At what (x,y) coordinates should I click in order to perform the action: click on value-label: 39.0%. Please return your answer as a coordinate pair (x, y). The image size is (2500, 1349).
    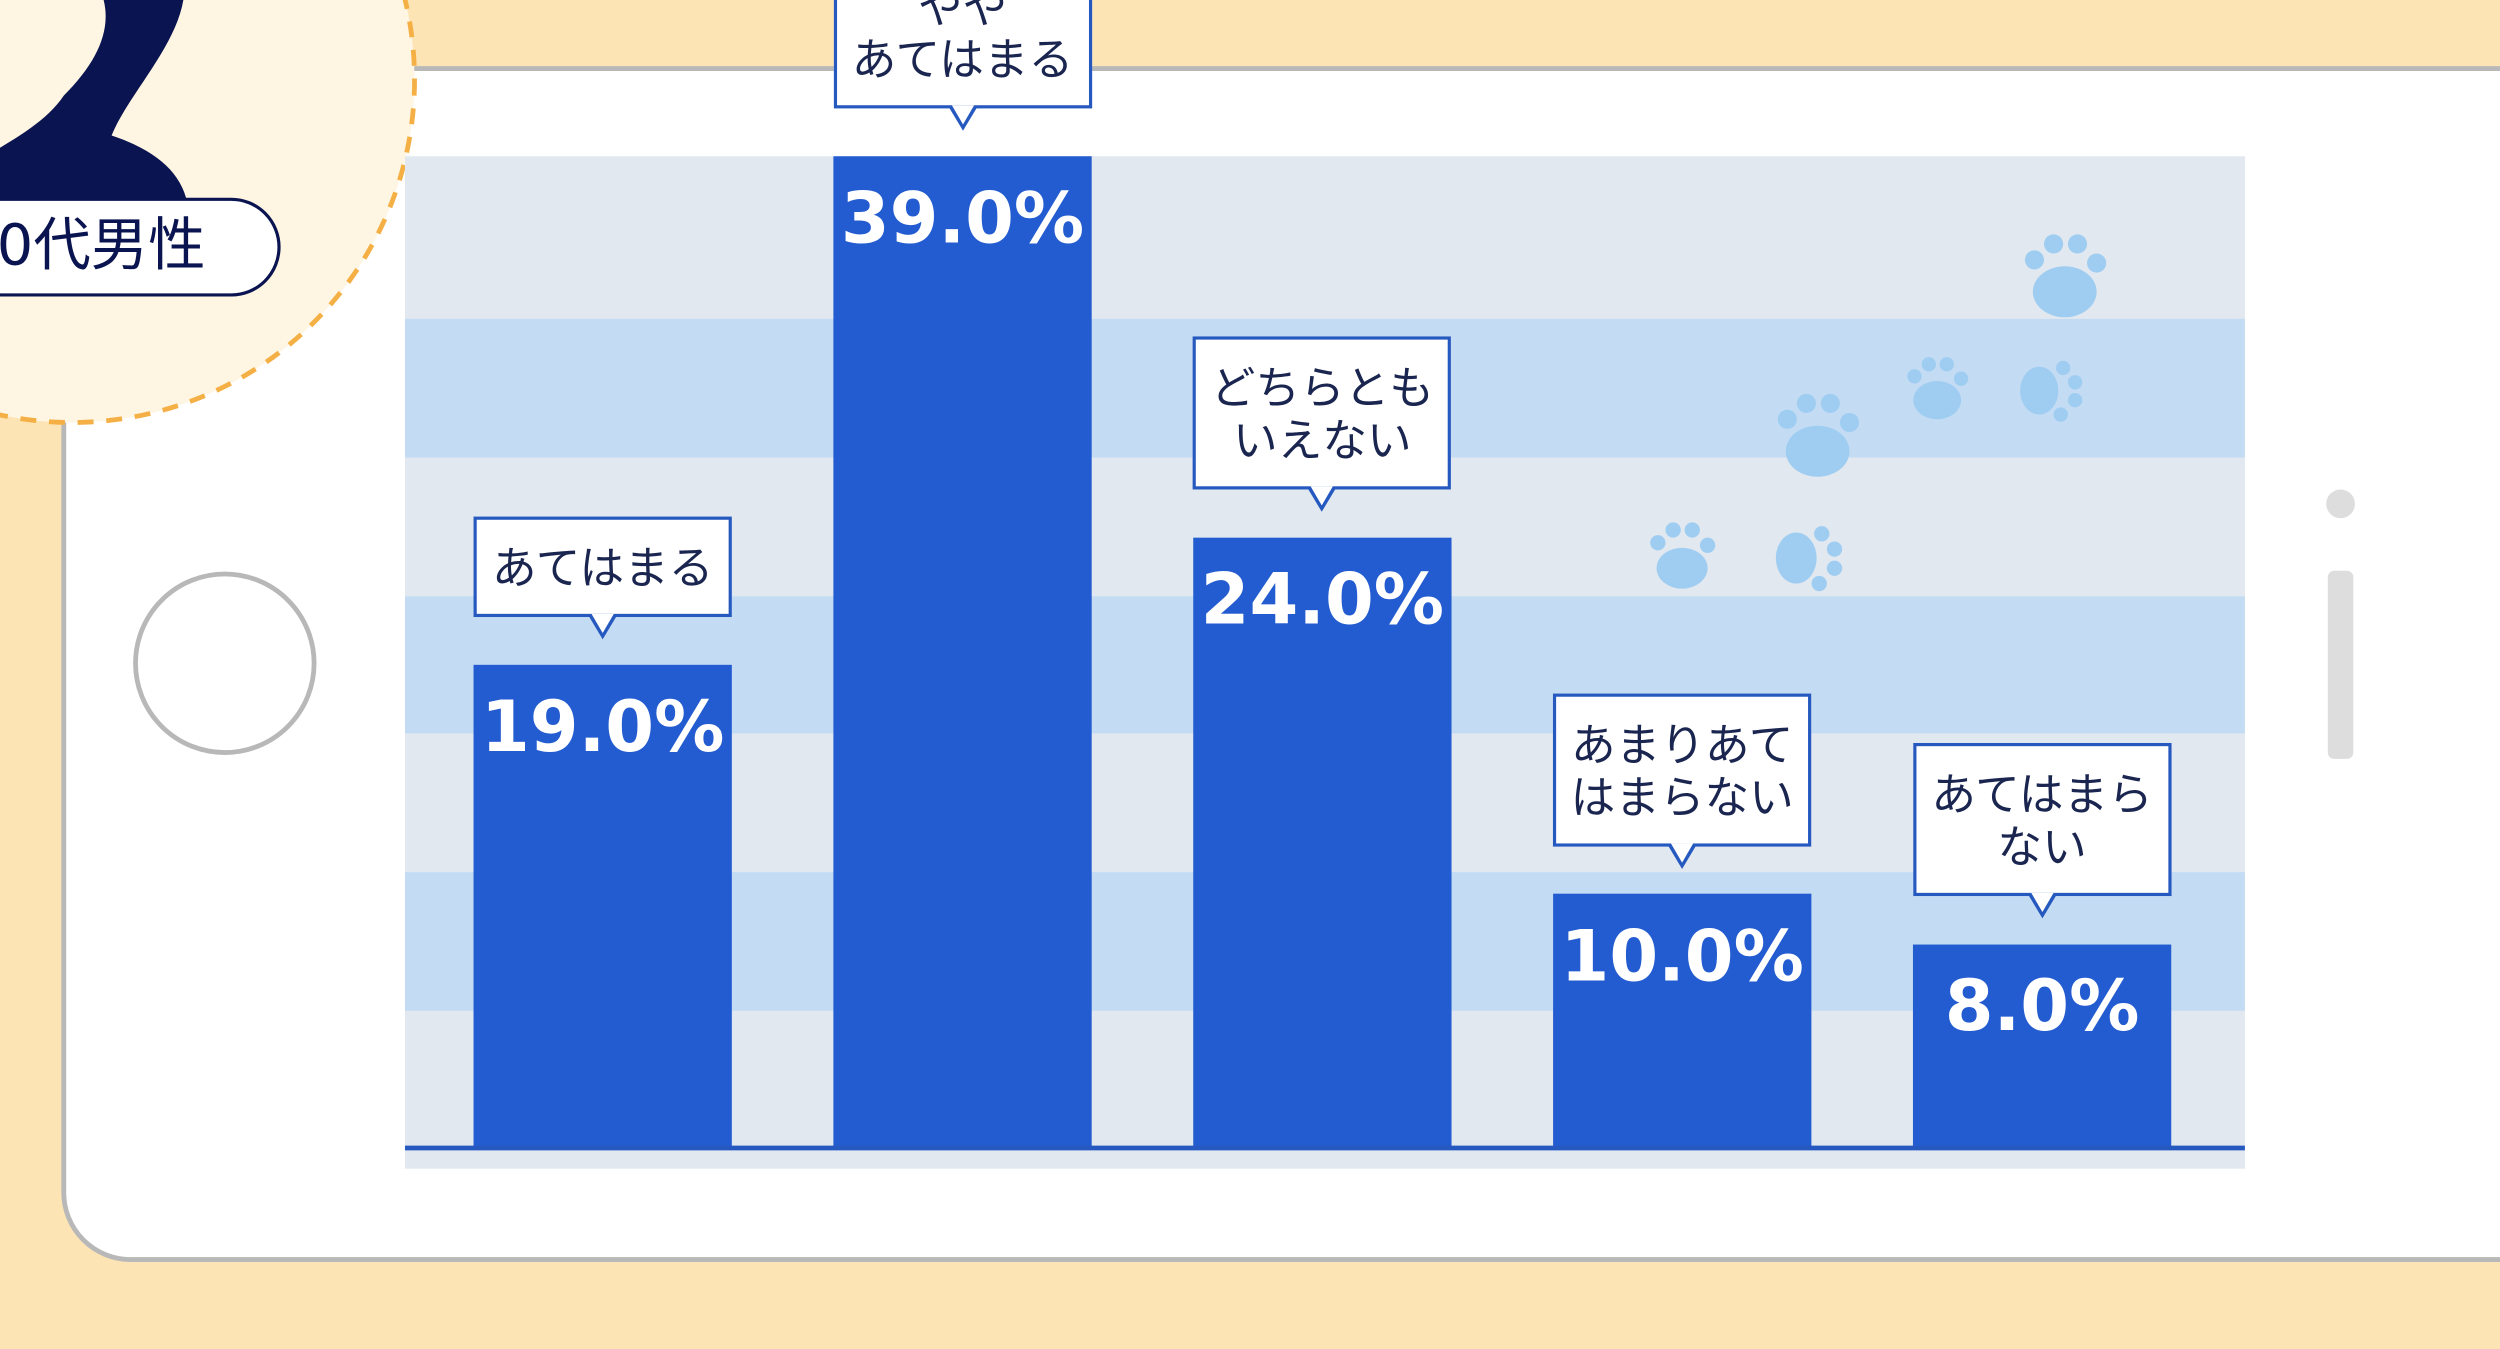
    Looking at the image, I should click on (962, 219).